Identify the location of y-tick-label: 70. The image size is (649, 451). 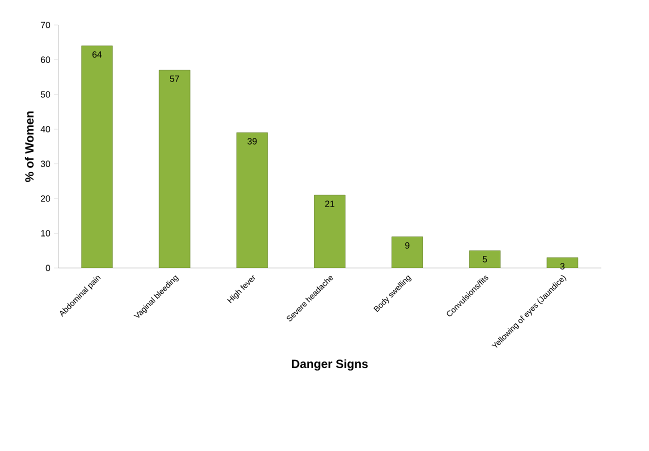
(45, 25).